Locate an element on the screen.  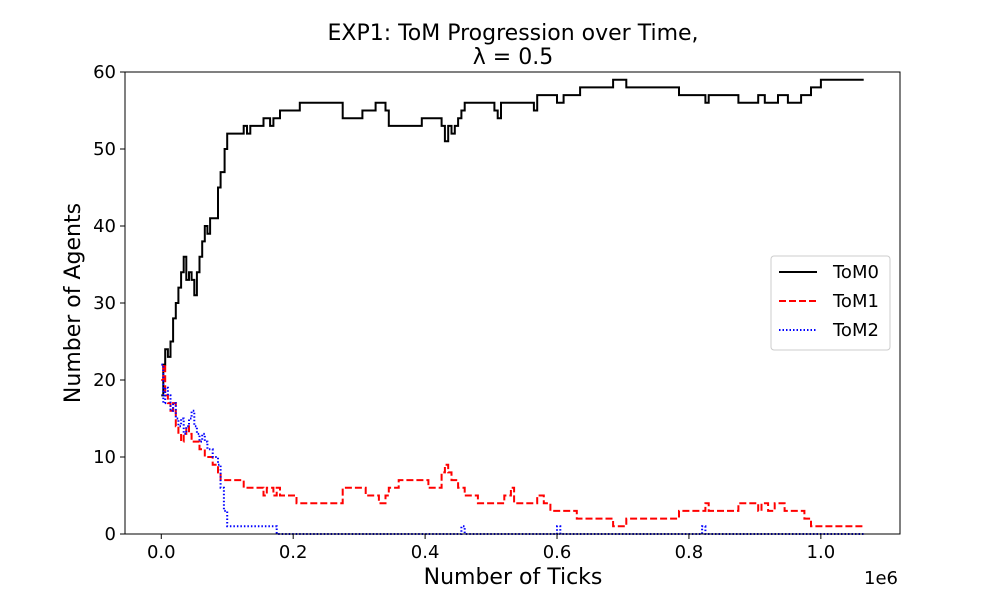
chart-subtitle: λ = 0.5 is located at coordinates (513, 57).